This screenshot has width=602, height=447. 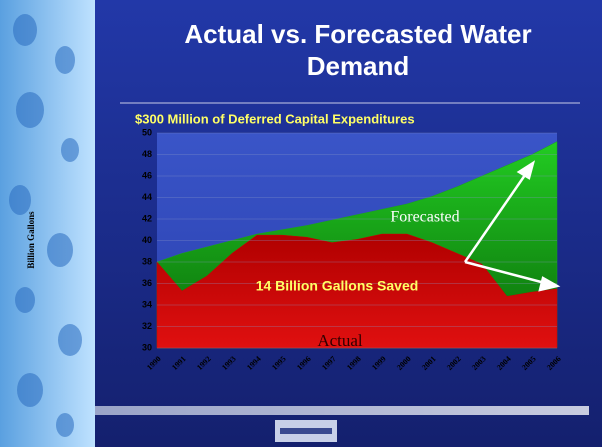 What do you see at coordinates (306, 431) in the screenshot?
I see `footer-logo-band` at bounding box center [306, 431].